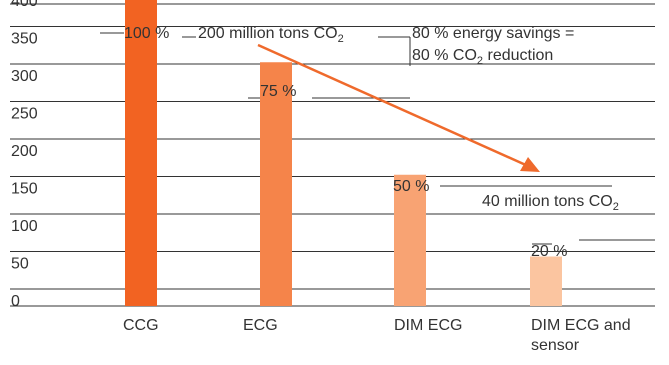 This screenshot has width=669, height=365. I want to click on reduction-arrow, so click(398, 107).